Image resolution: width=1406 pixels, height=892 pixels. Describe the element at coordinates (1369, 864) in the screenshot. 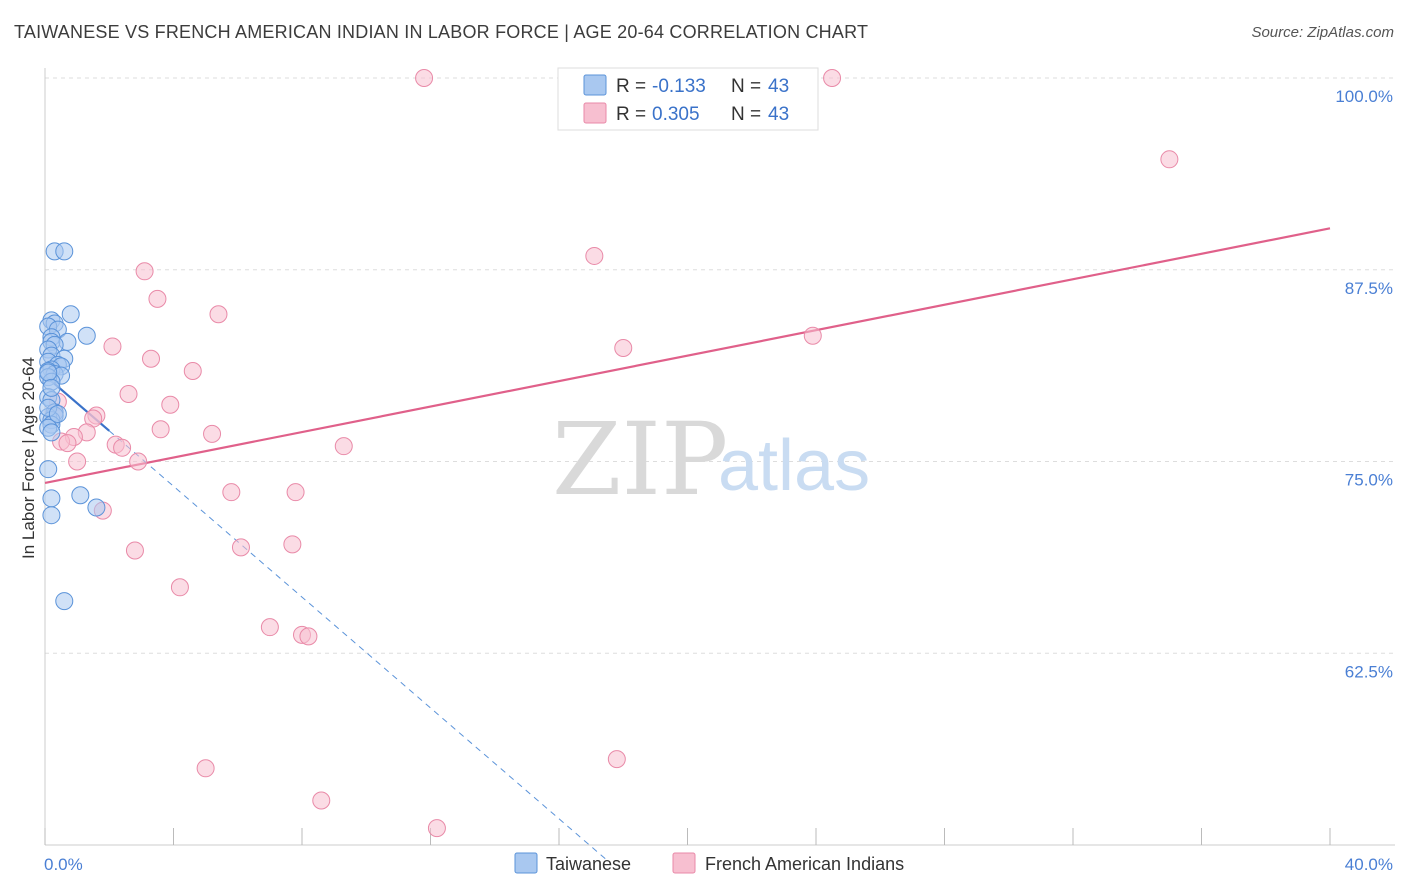

I see `x-tick-label-1: 40.0%` at that location.